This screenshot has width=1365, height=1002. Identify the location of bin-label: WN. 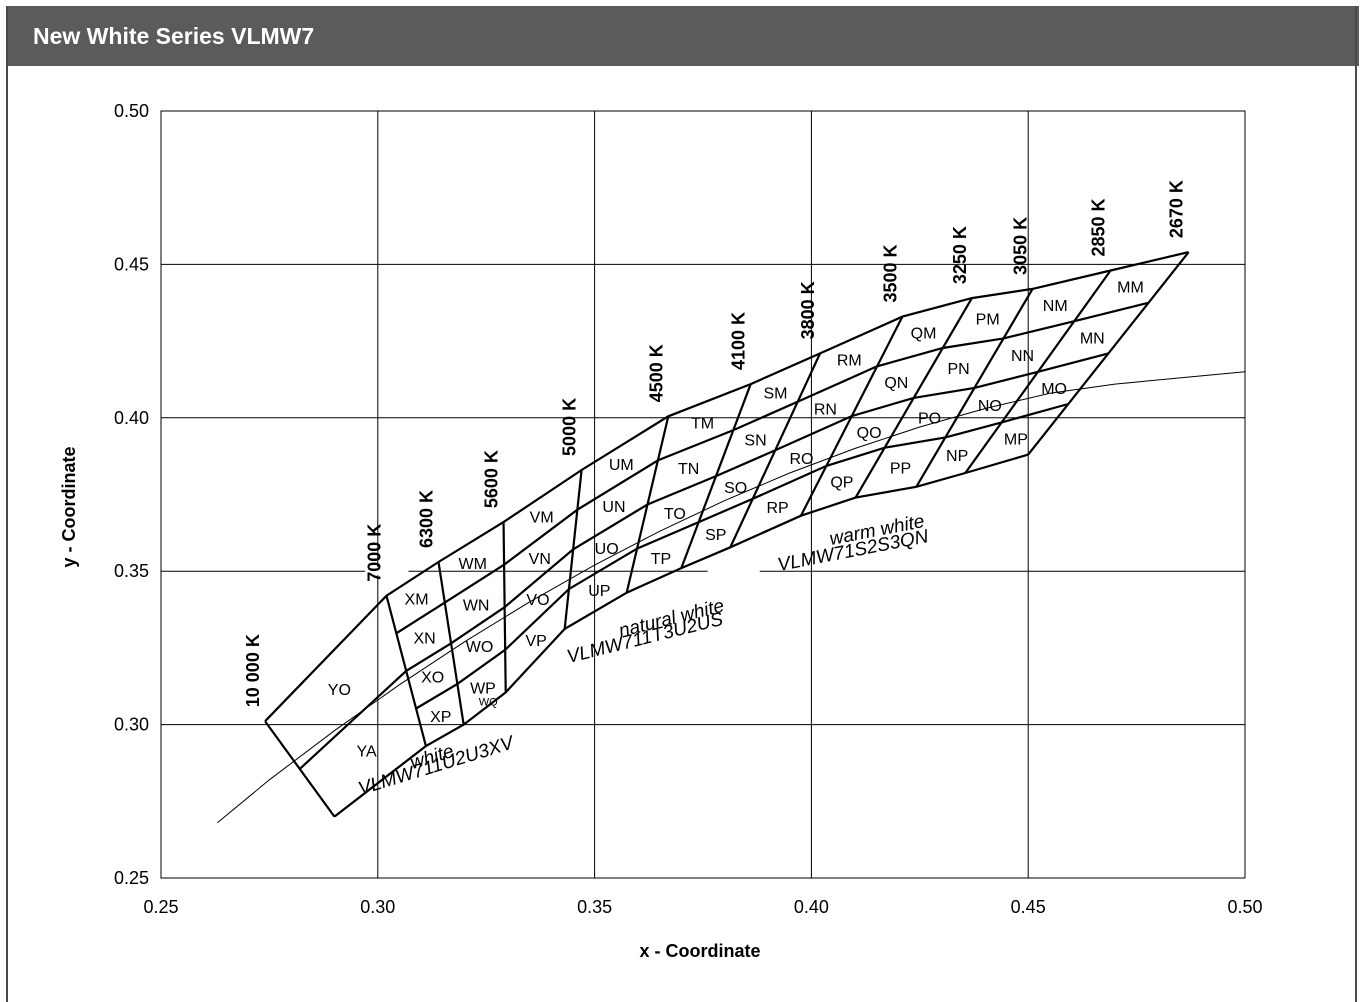
(476, 605).